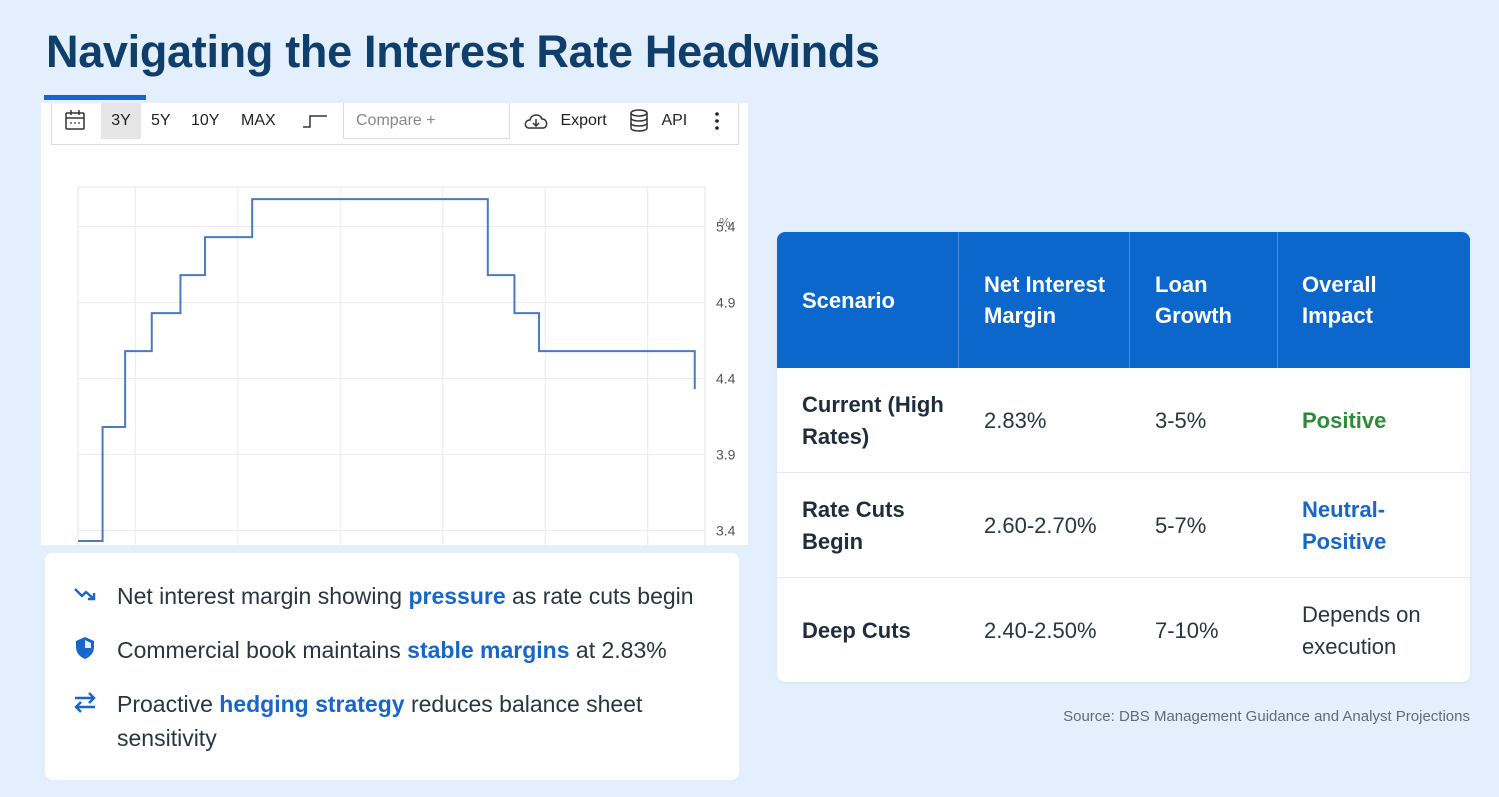  I want to click on cell-loan-growth: 7-10%, so click(1187, 630).